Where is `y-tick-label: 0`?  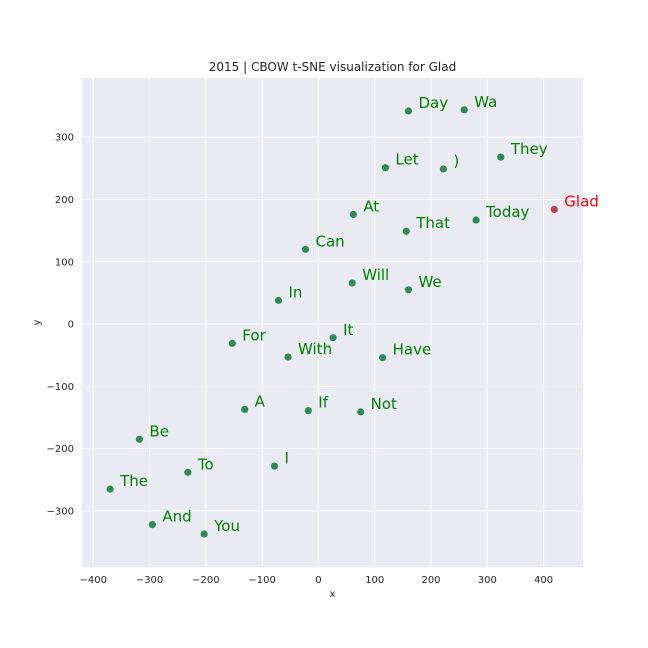 y-tick-label: 0 is located at coordinates (71, 325).